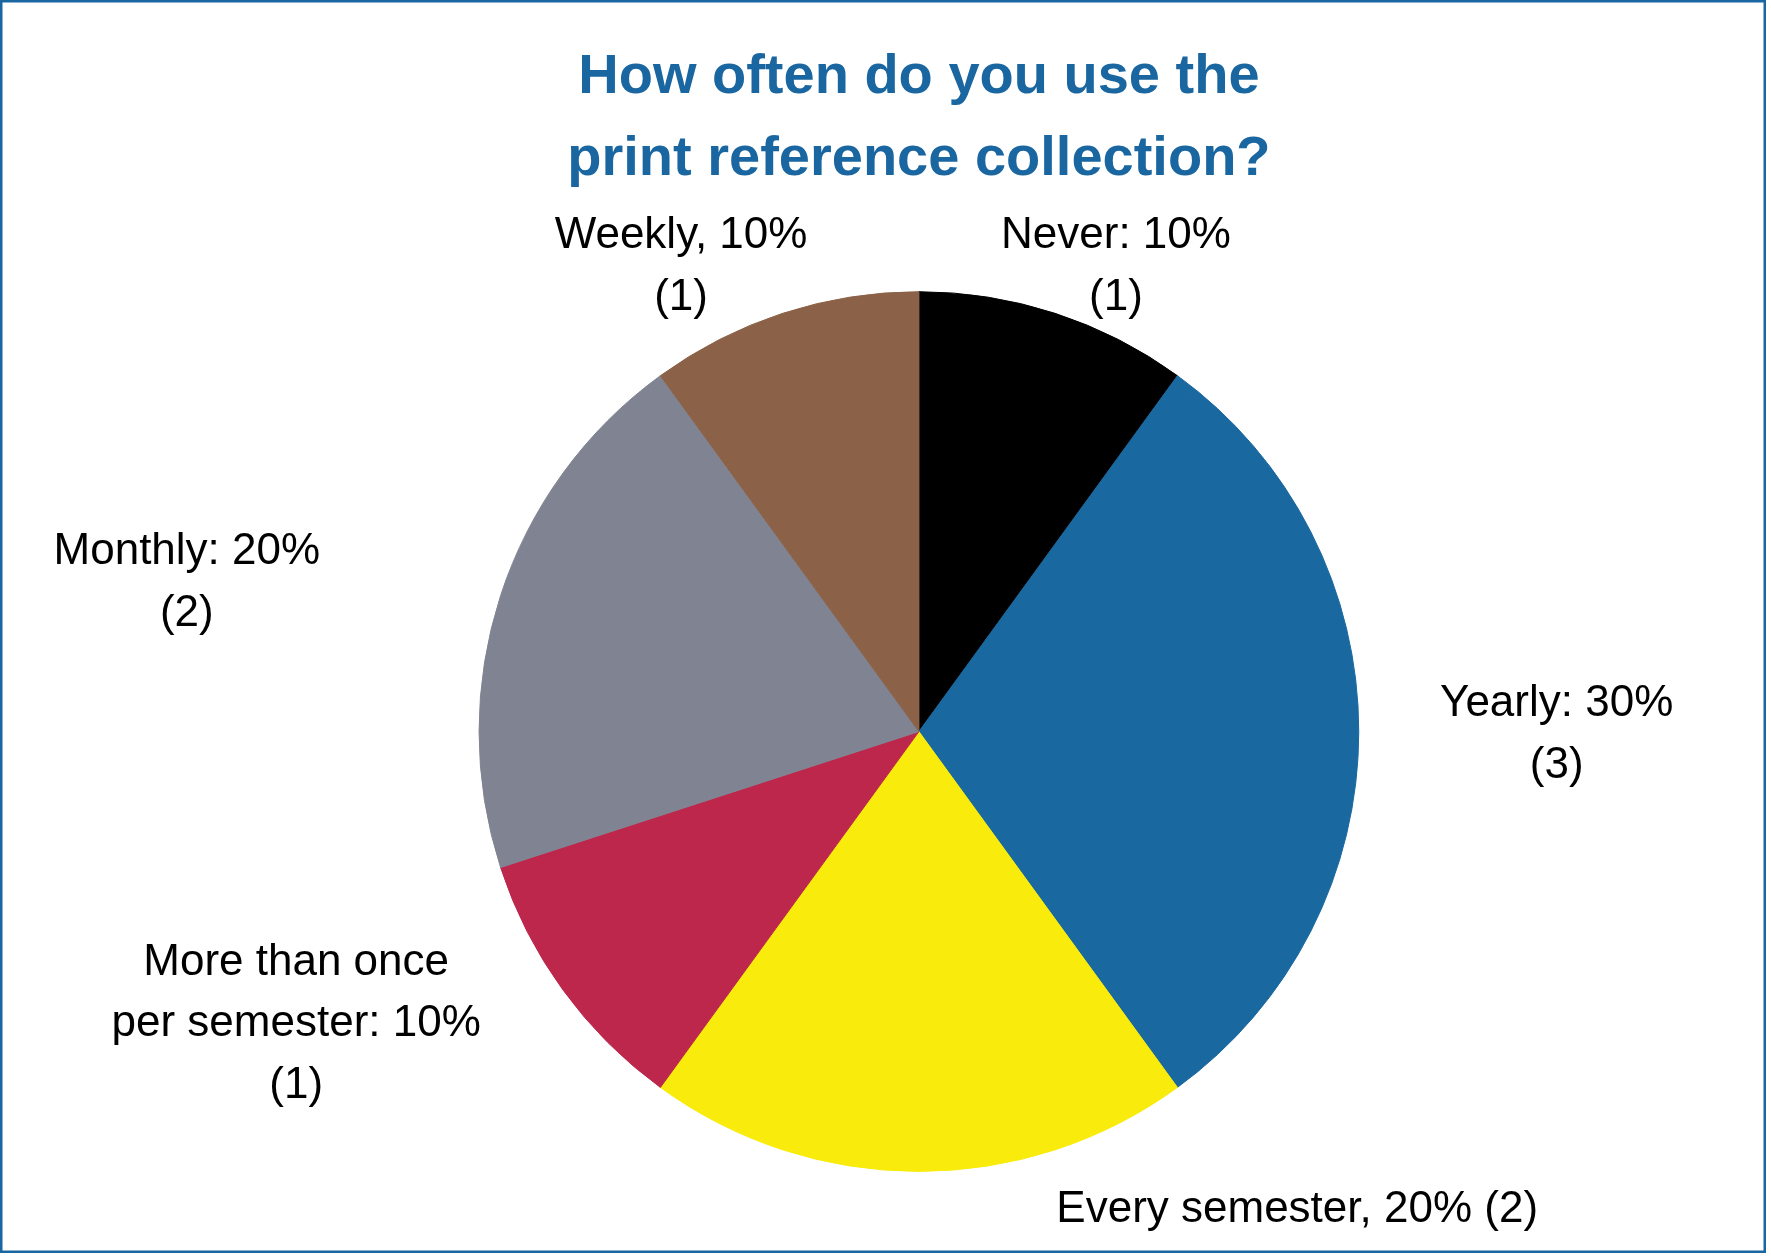 This screenshot has width=1771, height=1258. I want to click on slice-label: More than once per semester: 10% (1), so click(296, 1021).